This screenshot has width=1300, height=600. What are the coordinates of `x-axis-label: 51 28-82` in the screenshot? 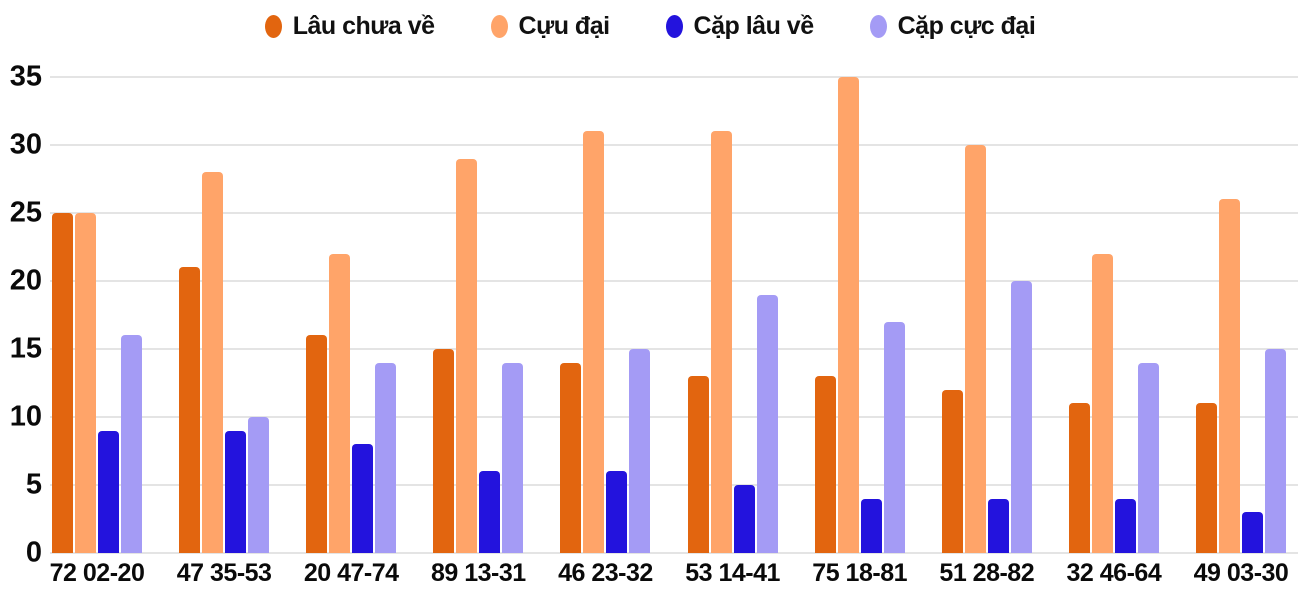 It's located at (987, 573).